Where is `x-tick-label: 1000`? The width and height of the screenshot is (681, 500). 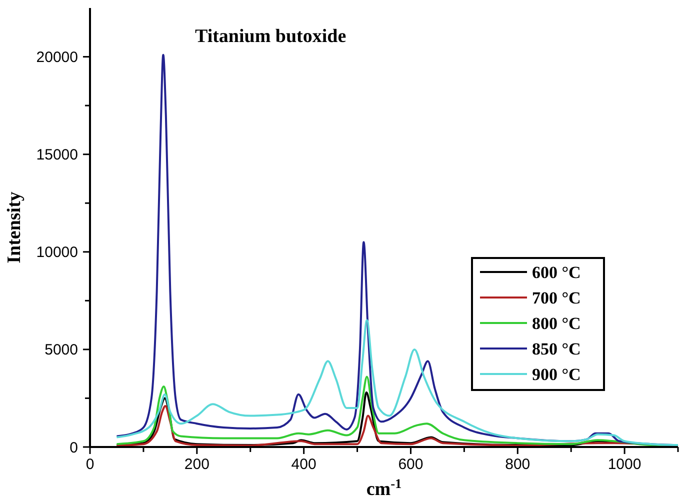 x-tick-label: 1000 is located at coordinates (625, 464).